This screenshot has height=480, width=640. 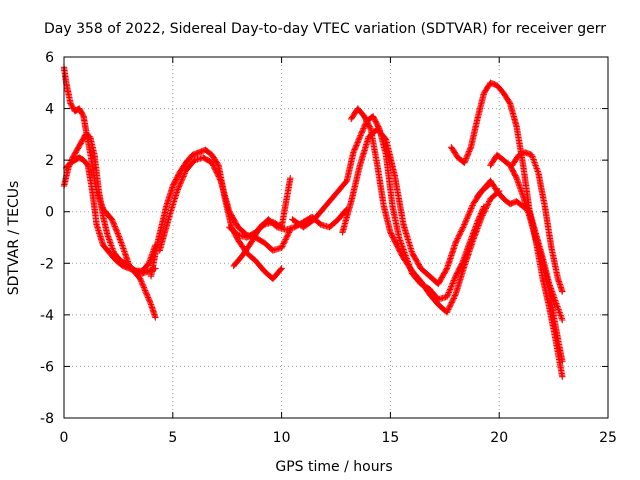 I want to click on x-axis-title: GPS time / hours, so click(x=333, y=467).